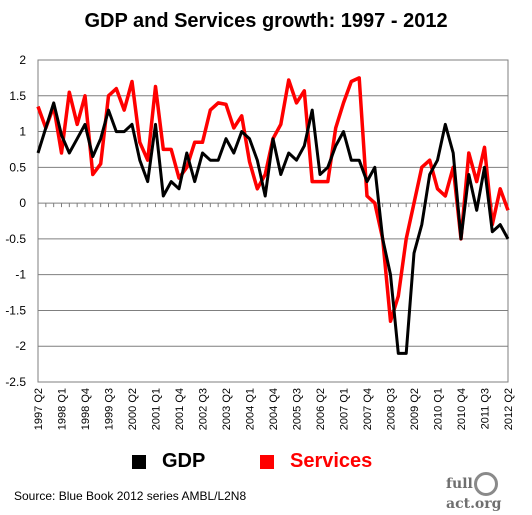 Image resolution: width=532 pixels, height=515 pixels. Describe the element at coordinates (63, 409) in the screenshot. I see `x-tick-label: 1998 Q1` at that location.